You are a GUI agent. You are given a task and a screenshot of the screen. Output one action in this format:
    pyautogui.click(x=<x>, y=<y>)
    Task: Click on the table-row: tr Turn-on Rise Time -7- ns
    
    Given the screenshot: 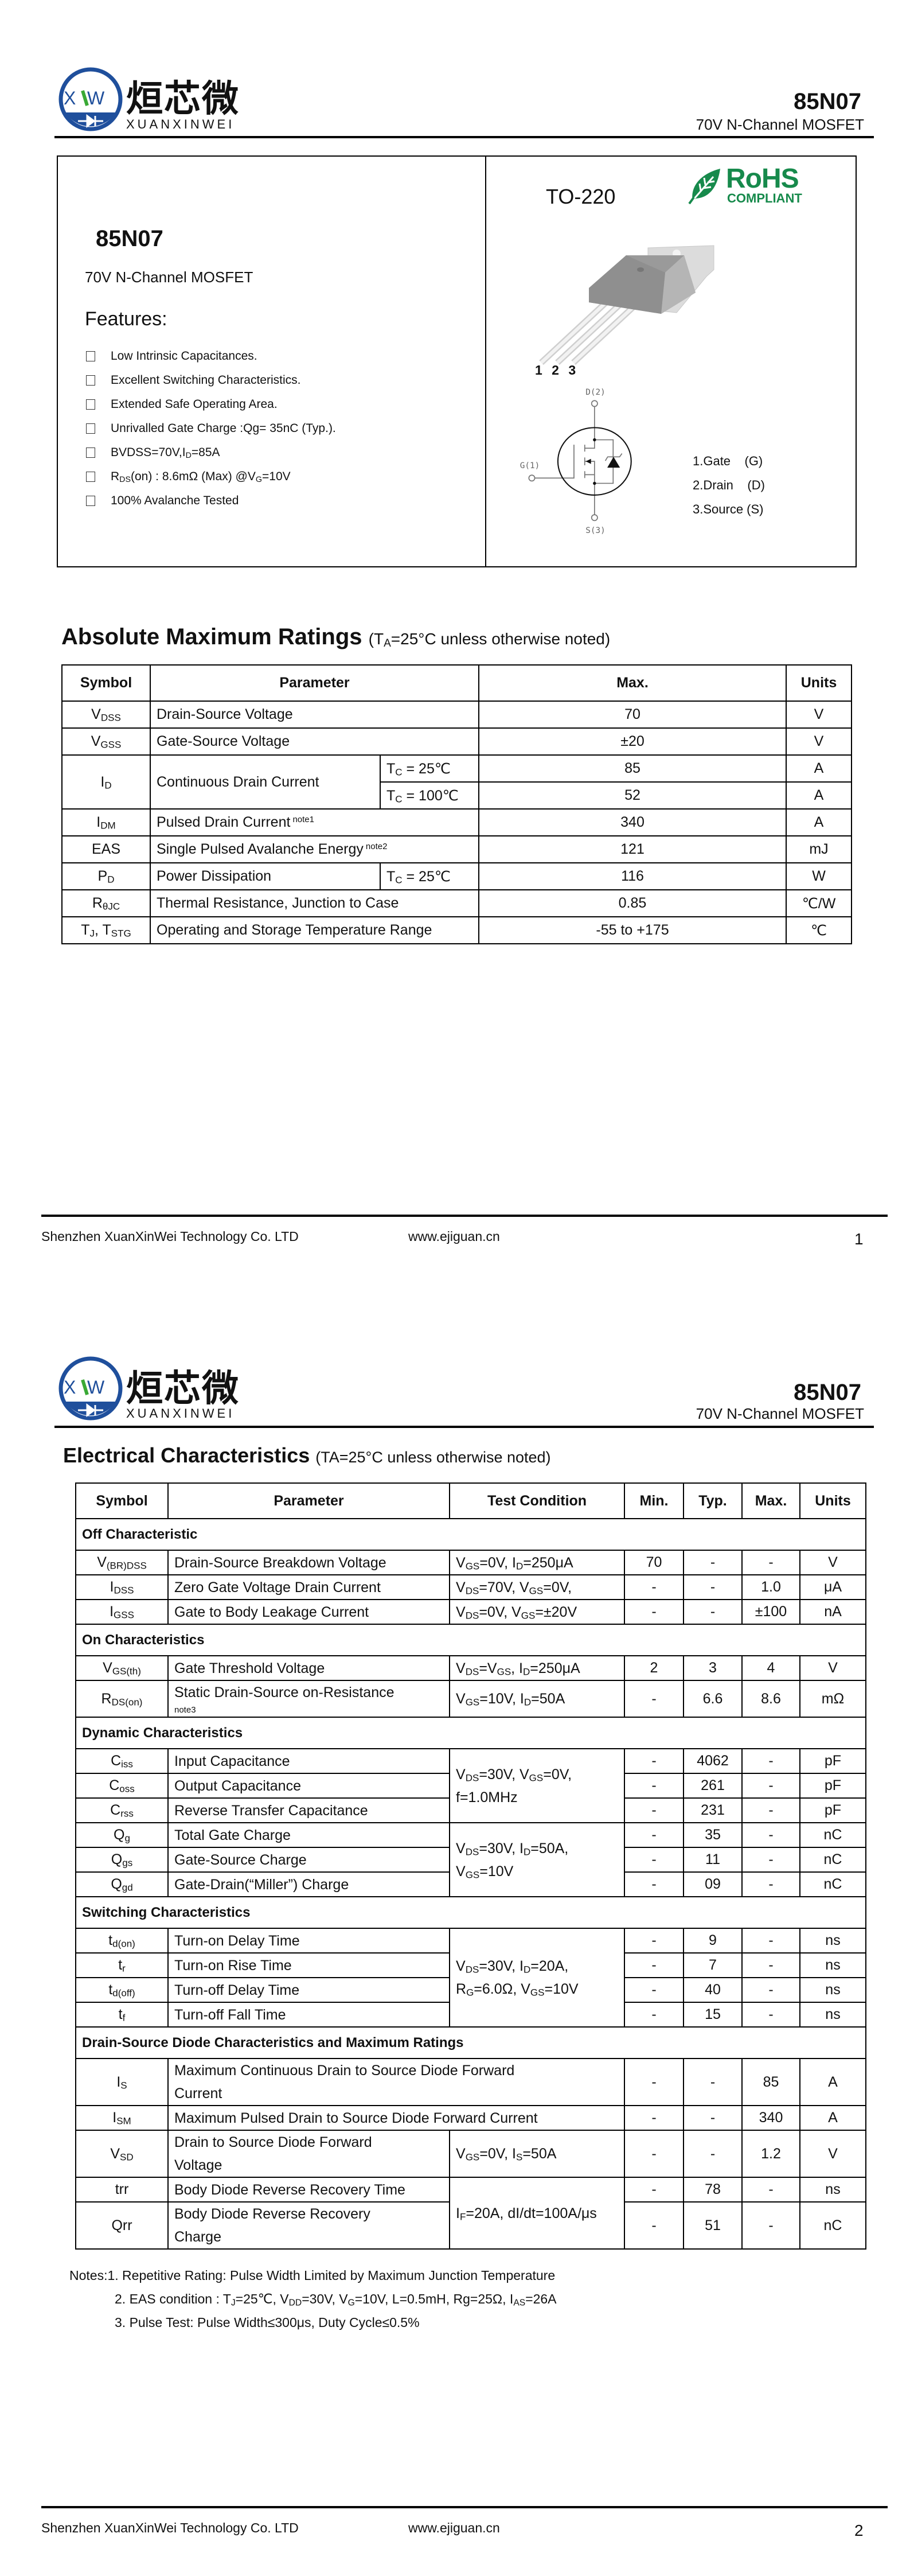 What is the action you would take?
    pyautogui.click(x=470, y=1965)
    